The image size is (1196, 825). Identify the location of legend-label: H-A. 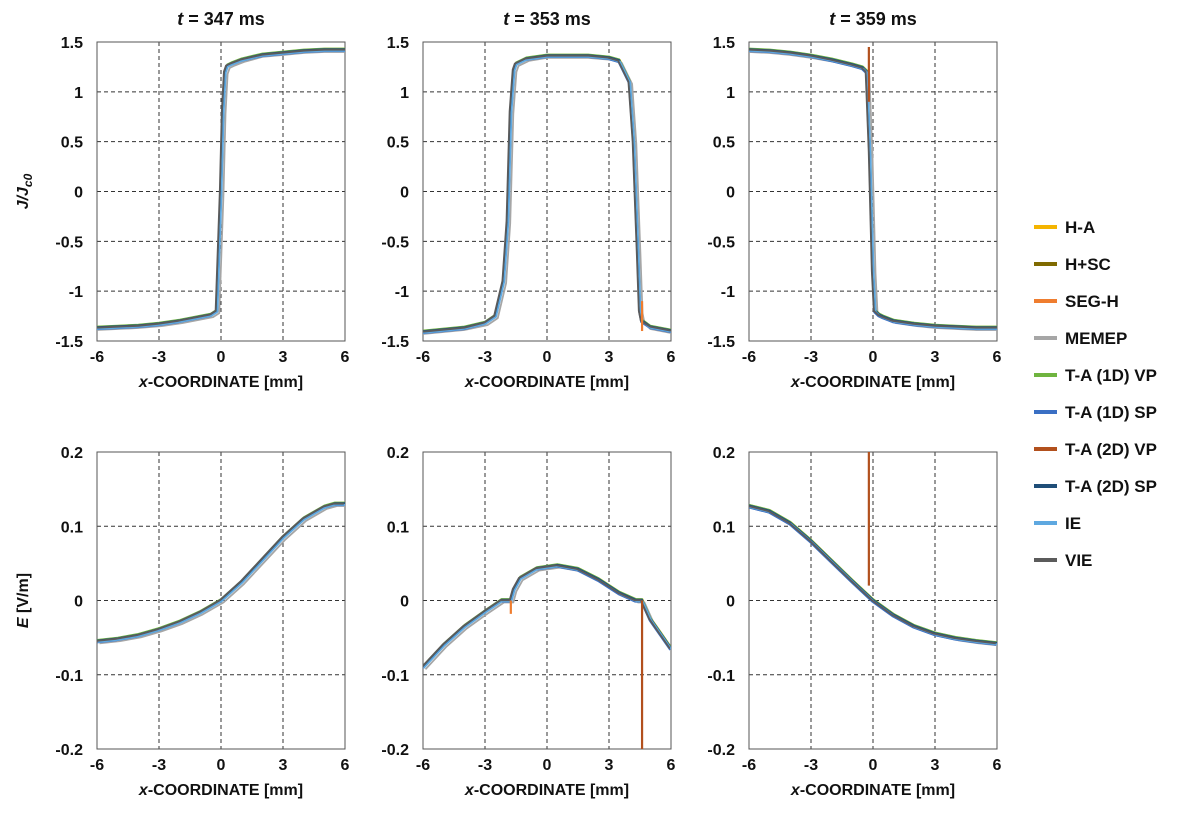
(1080, 227).